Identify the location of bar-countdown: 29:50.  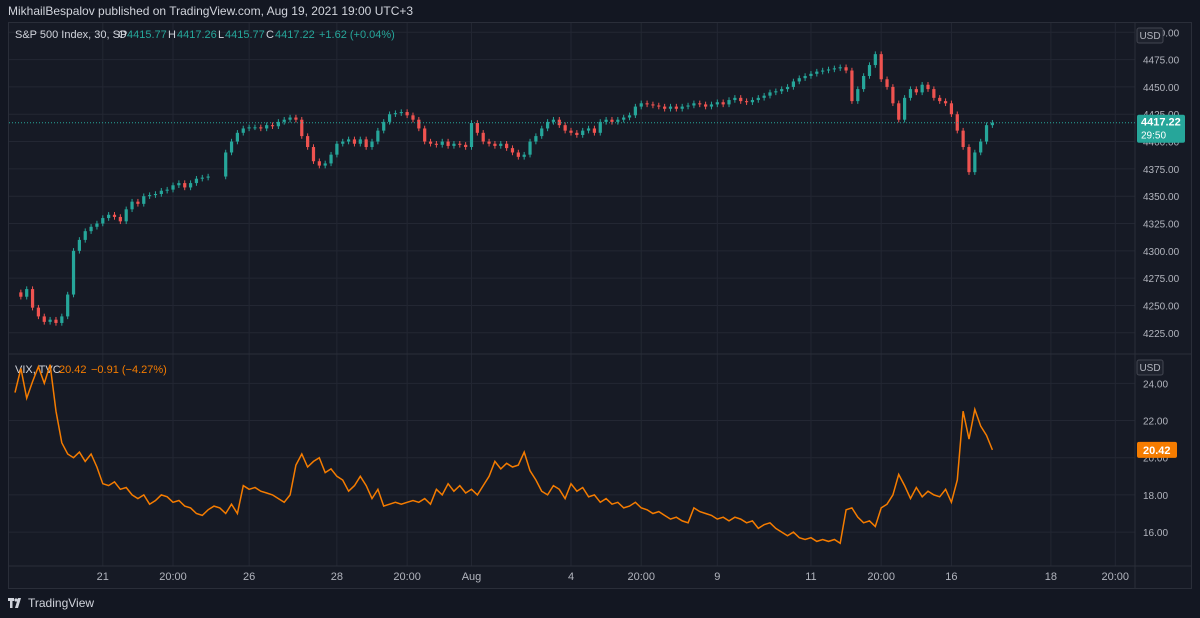
(1153, 136).